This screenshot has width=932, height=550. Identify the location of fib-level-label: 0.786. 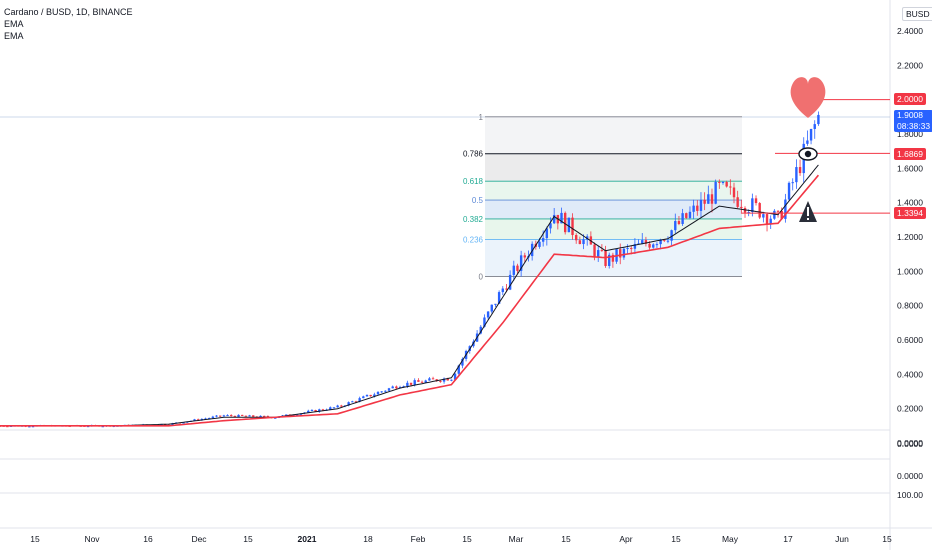
(473, 154).